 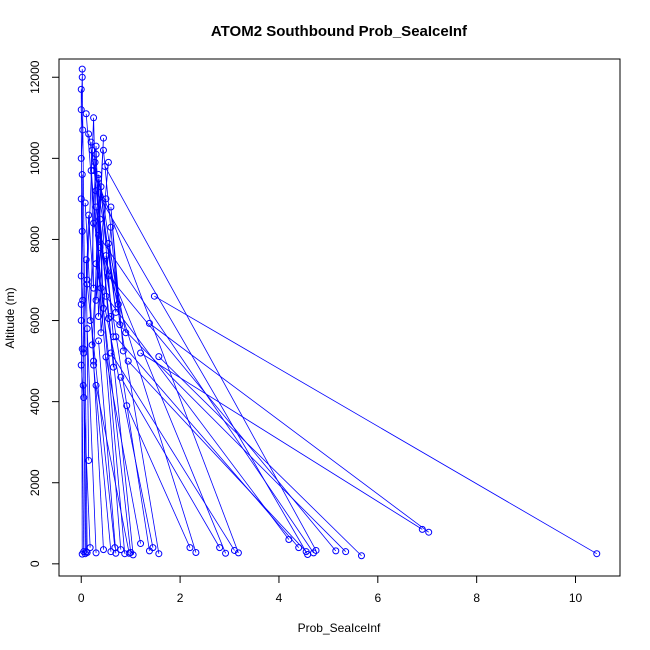 What do you see at coordinates (35, 77) in the screenshot?
I see `y-tick-label: 12000` at bounding box center [35, 77].